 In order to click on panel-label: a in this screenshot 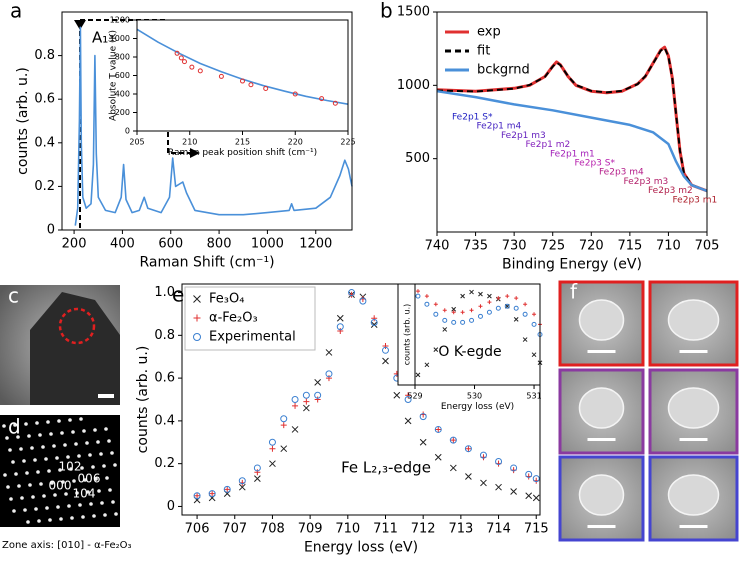, I will do `click(16, 11)`.